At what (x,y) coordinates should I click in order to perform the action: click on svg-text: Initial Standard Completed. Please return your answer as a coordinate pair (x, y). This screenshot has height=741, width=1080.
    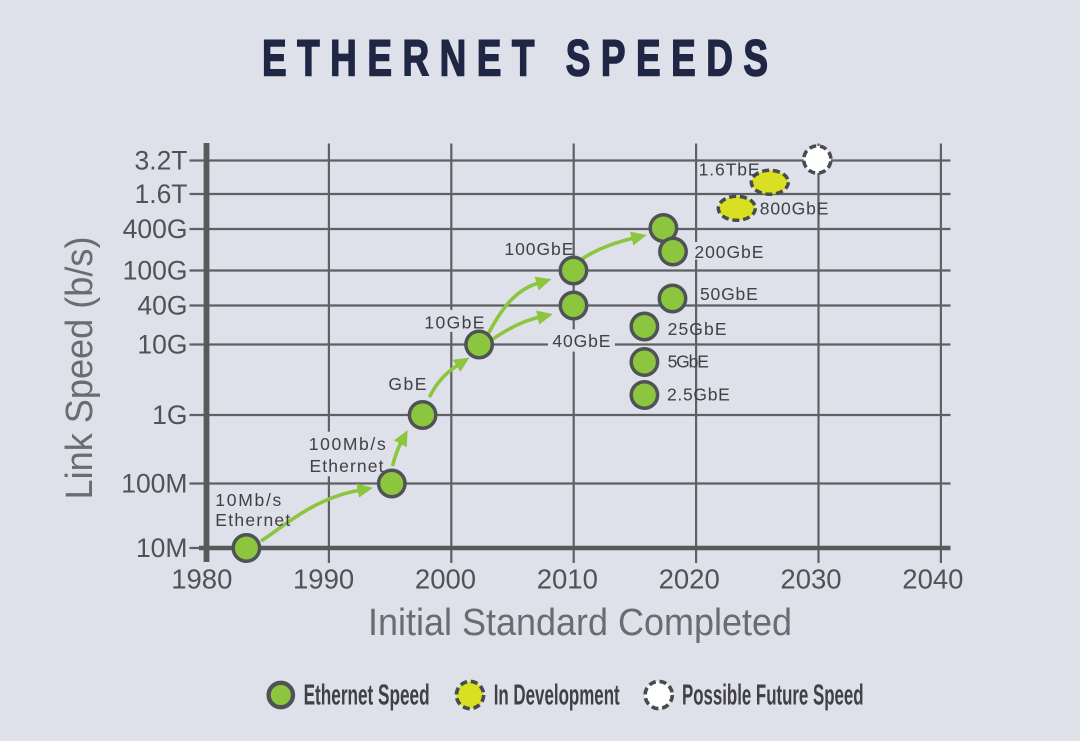
    Looking at the image, I should click on (580, 623).